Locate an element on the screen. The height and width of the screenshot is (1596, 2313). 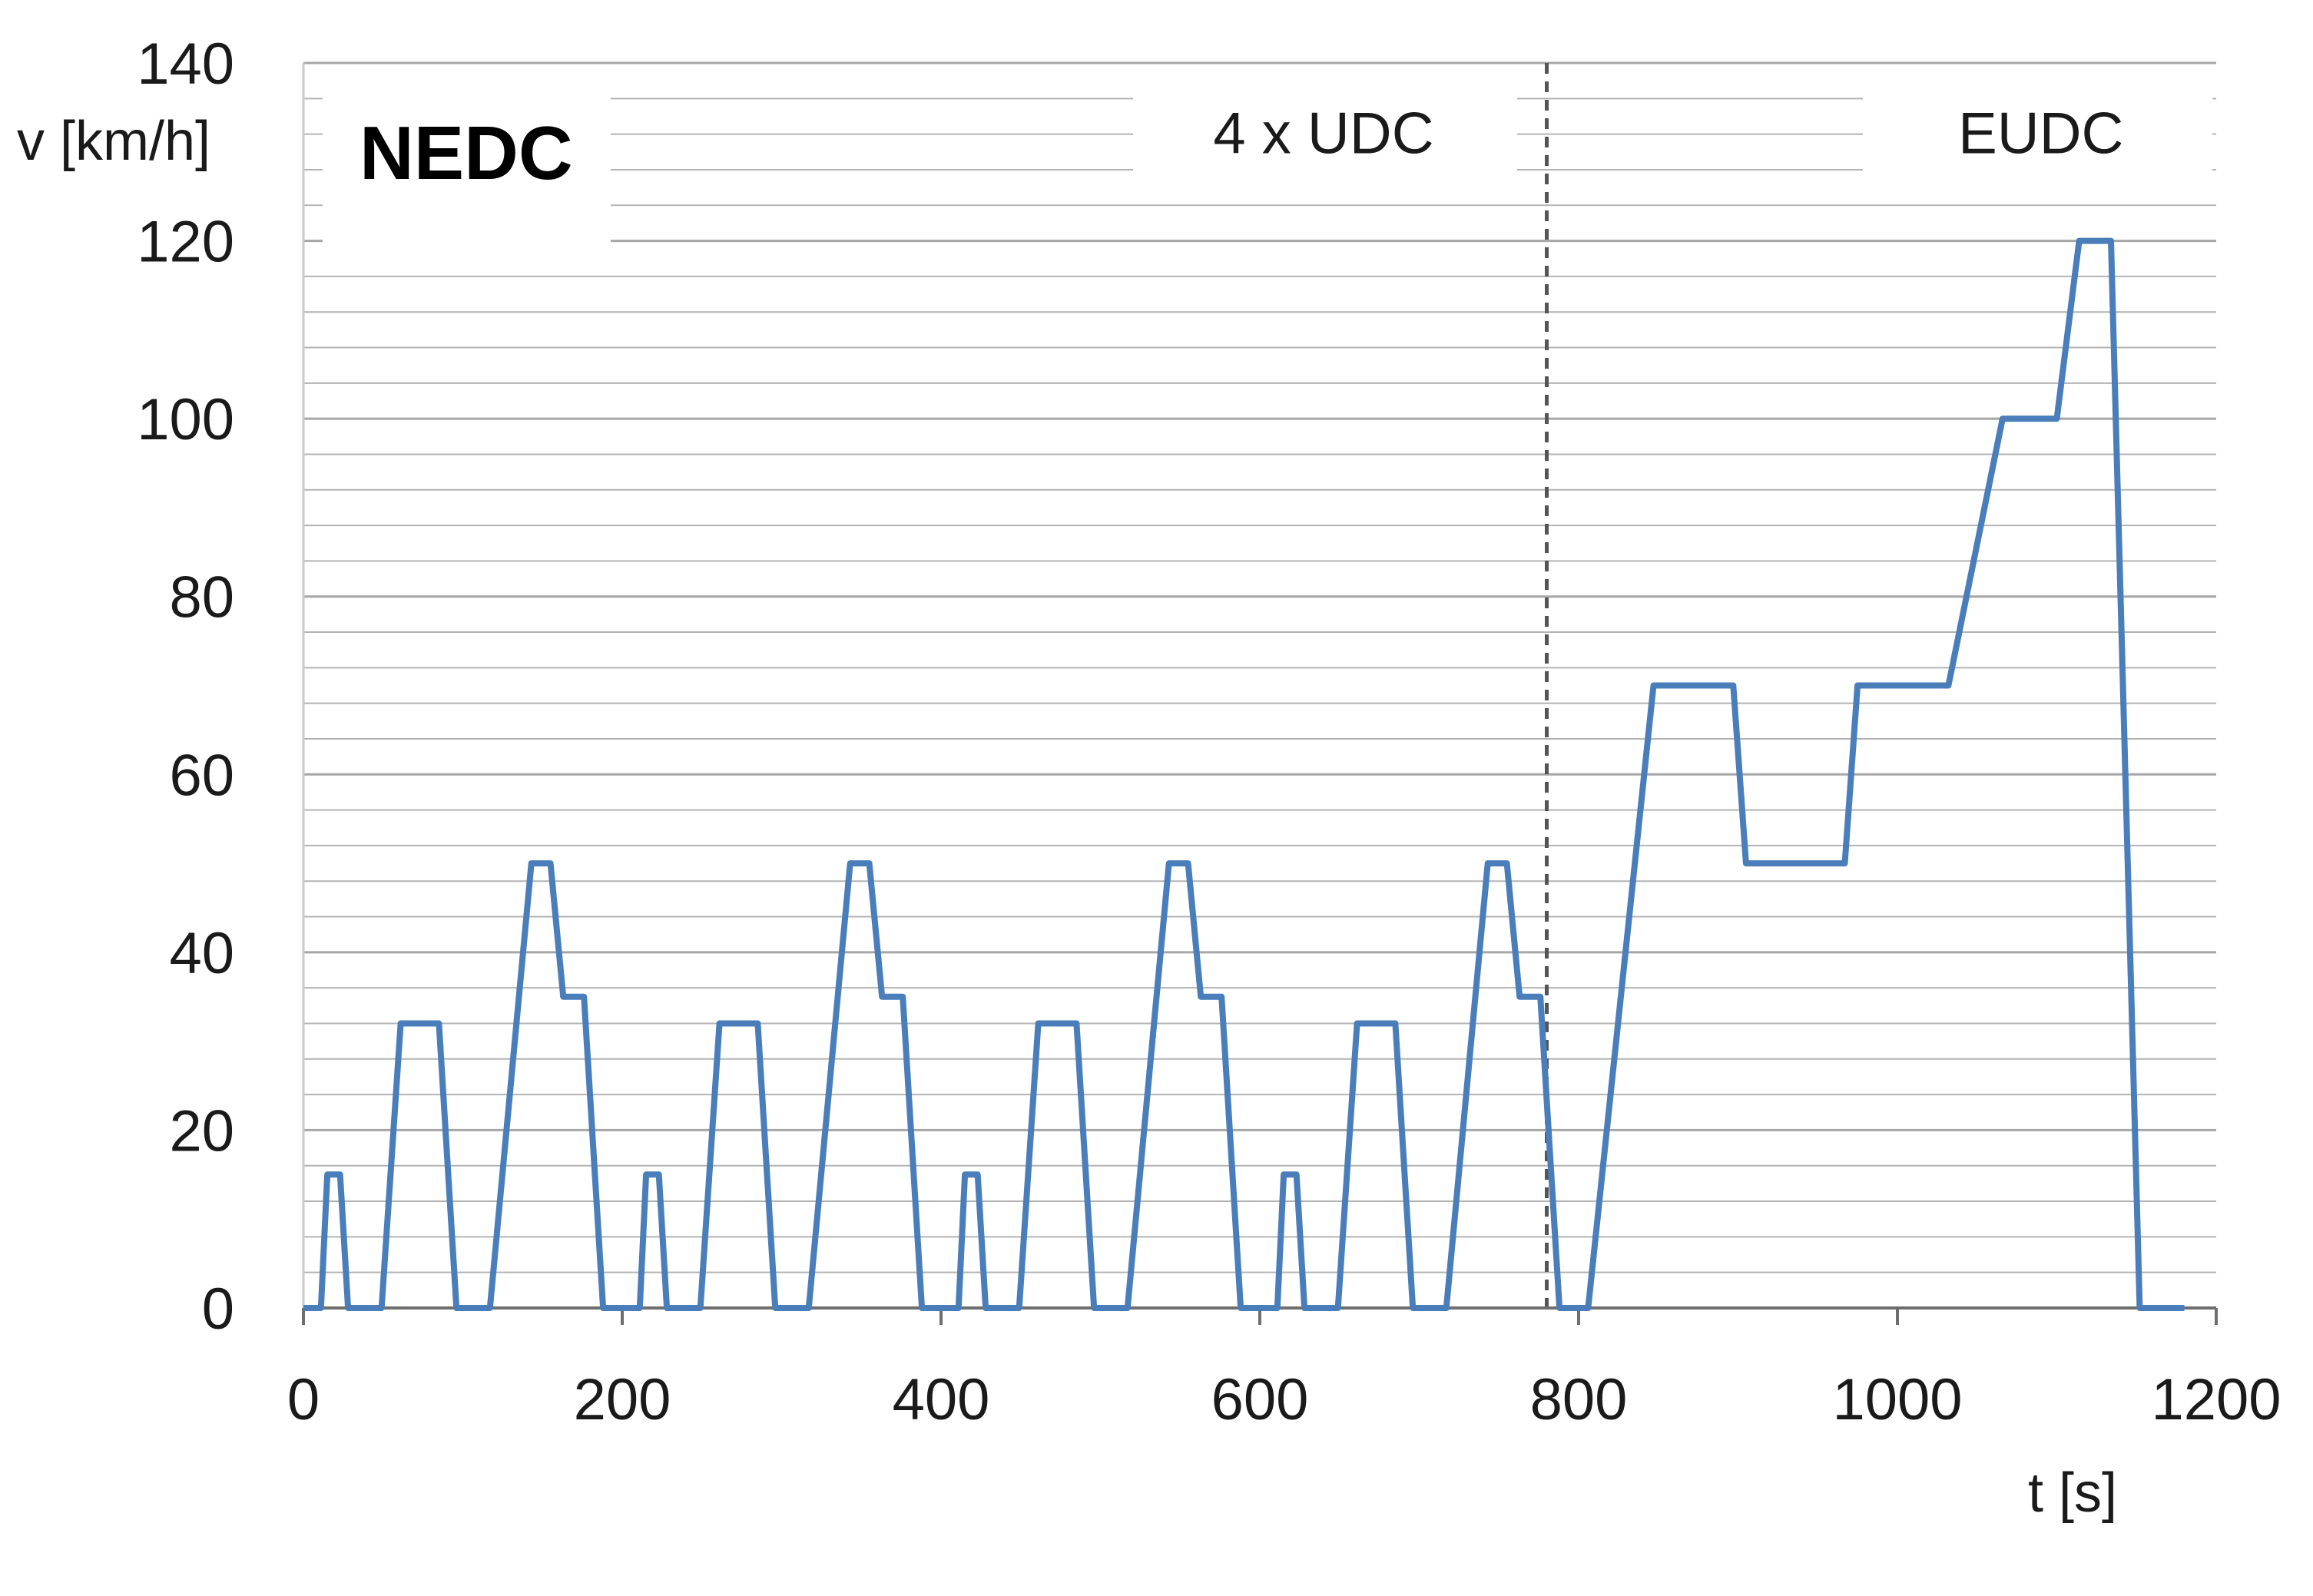
x-tick-label: 1000 is located at coordinates (1897, 1399).